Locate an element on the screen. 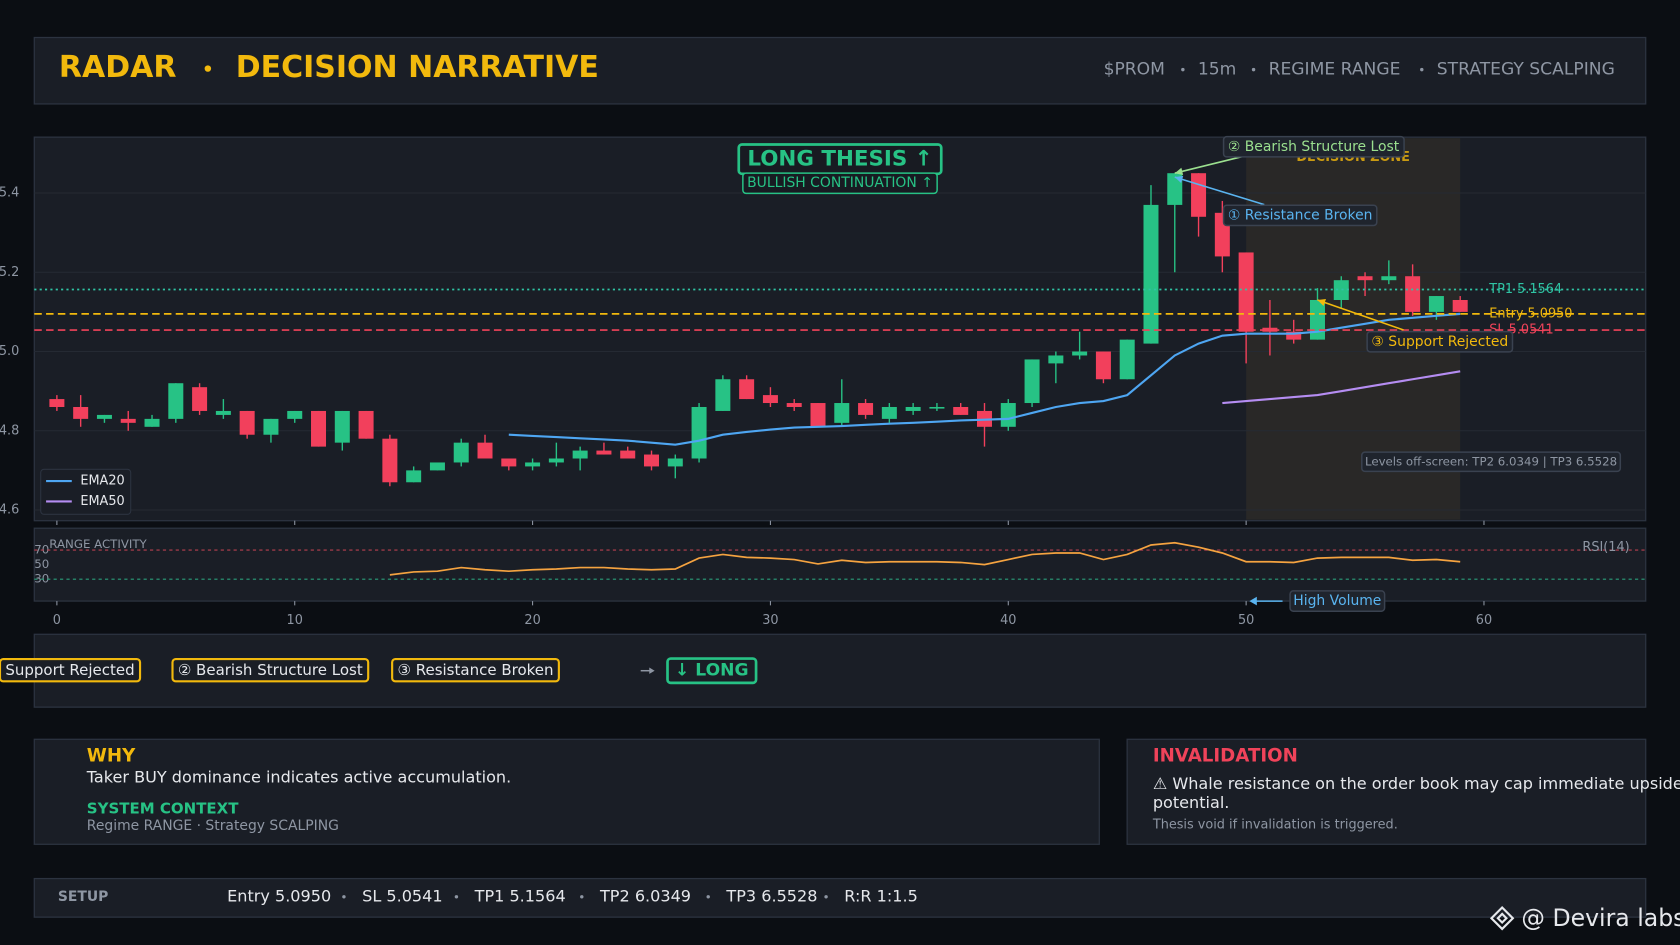  brand: @ Devira labs is located at coordinates (1600, 918).